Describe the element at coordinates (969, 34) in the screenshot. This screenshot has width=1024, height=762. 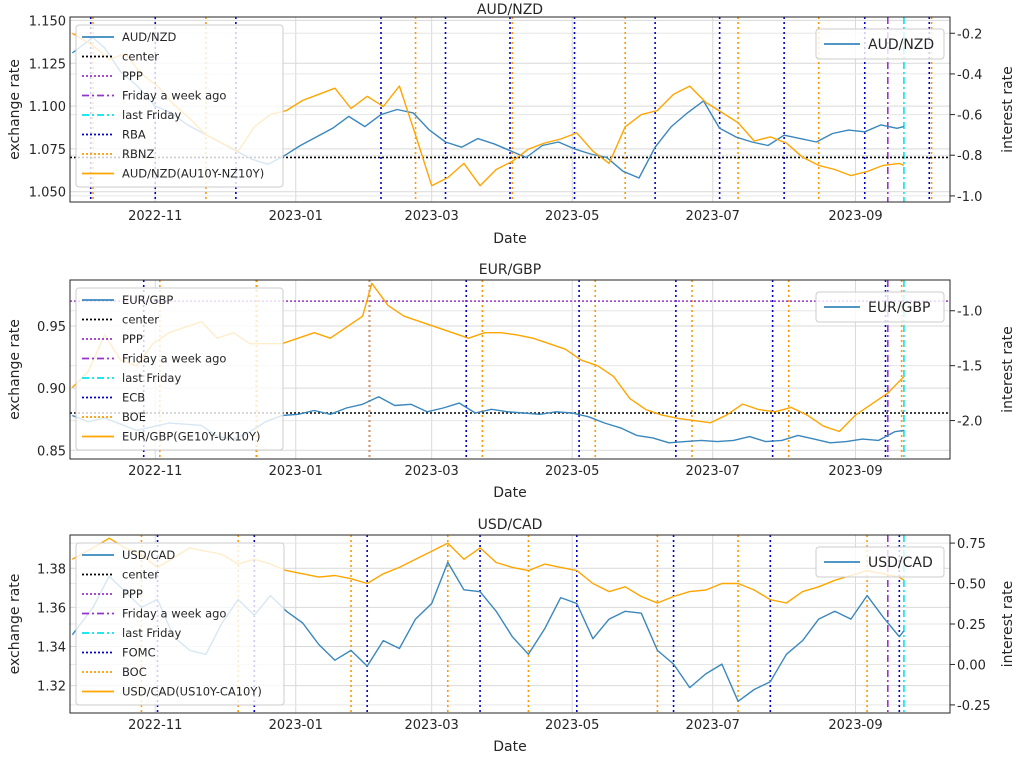
I see `y2-tick-label: -0.2` at that location.